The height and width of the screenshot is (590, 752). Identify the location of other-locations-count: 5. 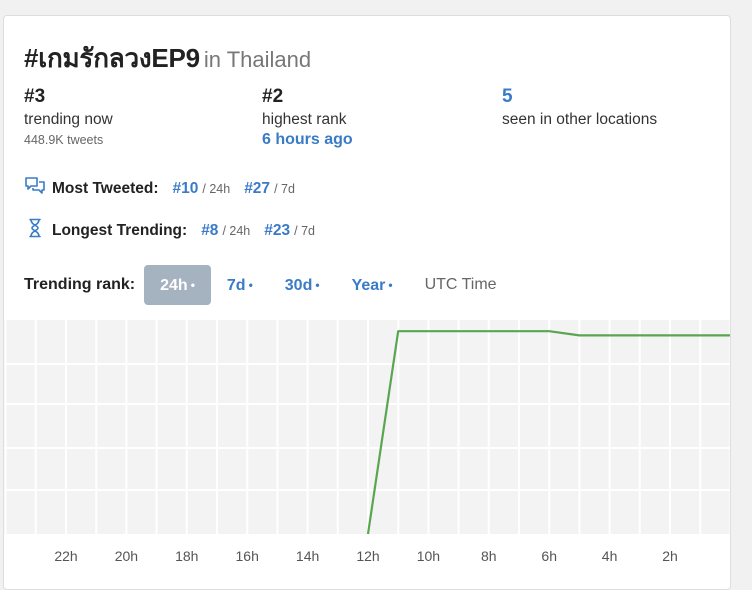
(507, 96).